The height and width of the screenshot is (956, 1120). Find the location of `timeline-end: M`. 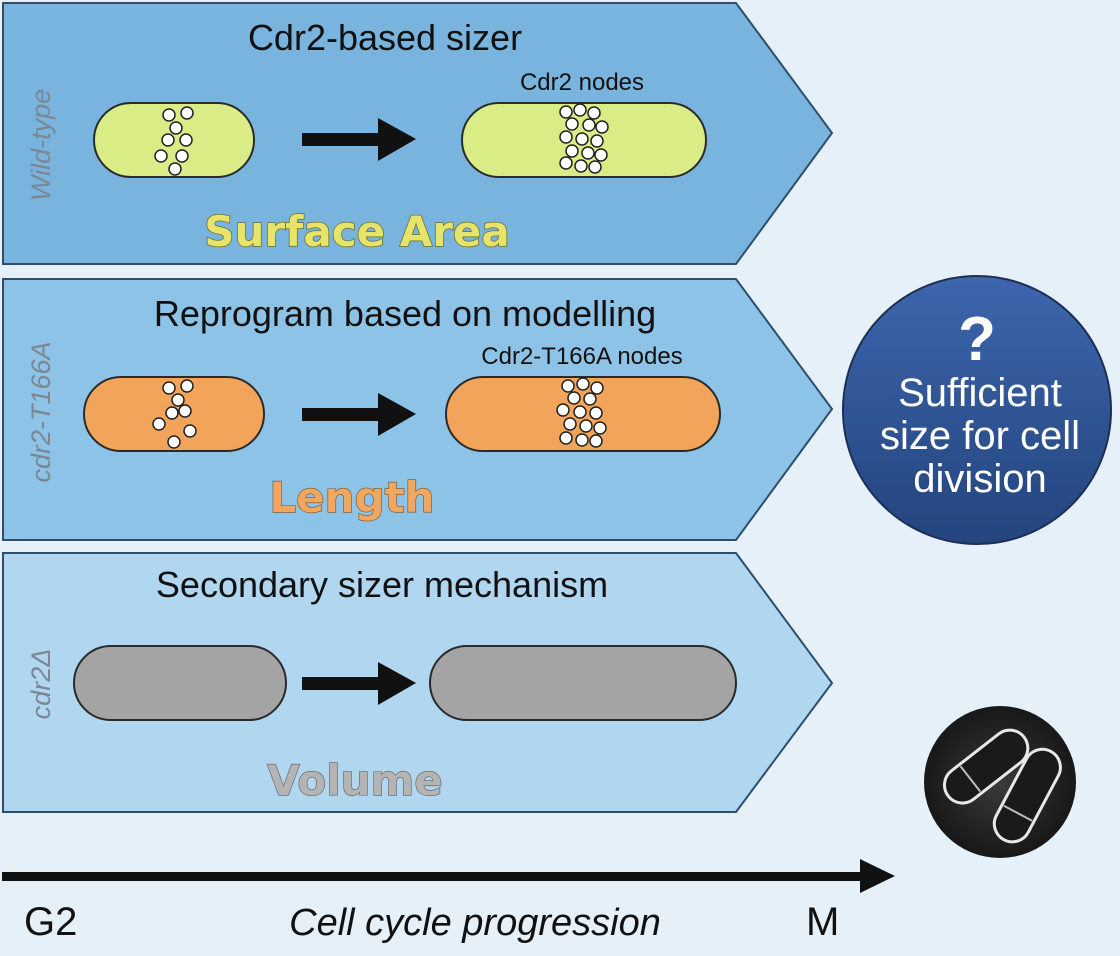

timeline-end: M is located at coordinates (822, 922).